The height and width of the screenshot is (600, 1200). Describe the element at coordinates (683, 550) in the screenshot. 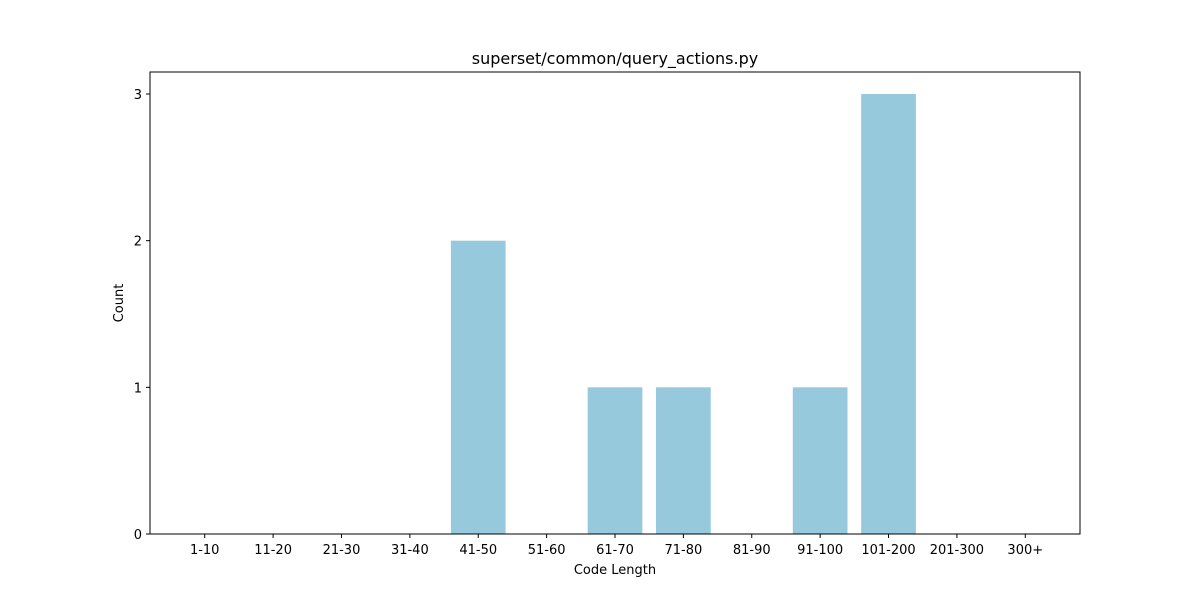

I see `x-tick-label: 71-80` at that location.